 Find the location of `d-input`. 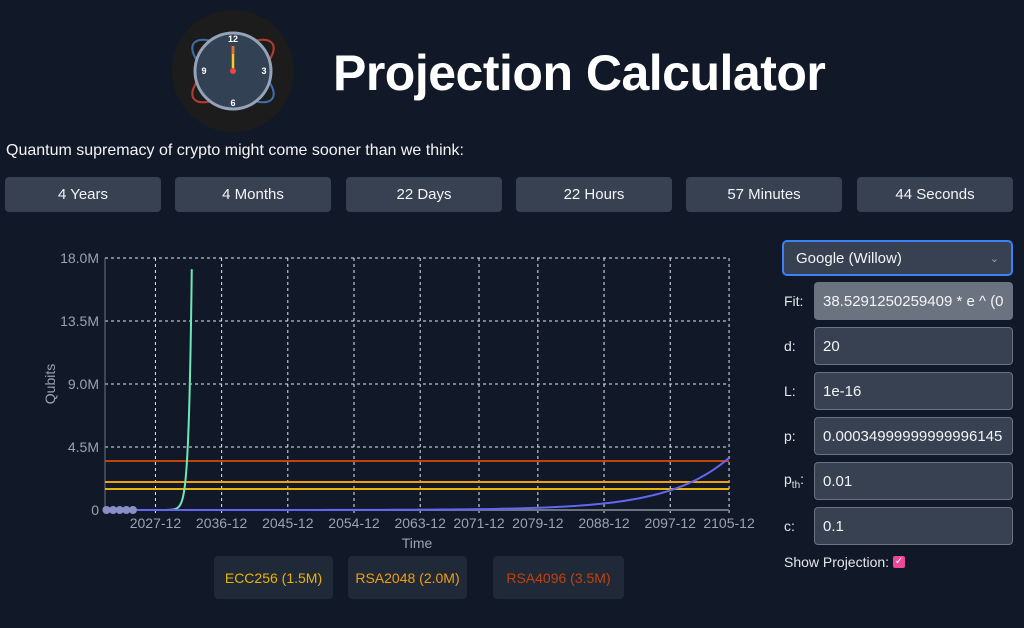

d-input is located at coordinates (913, 346).